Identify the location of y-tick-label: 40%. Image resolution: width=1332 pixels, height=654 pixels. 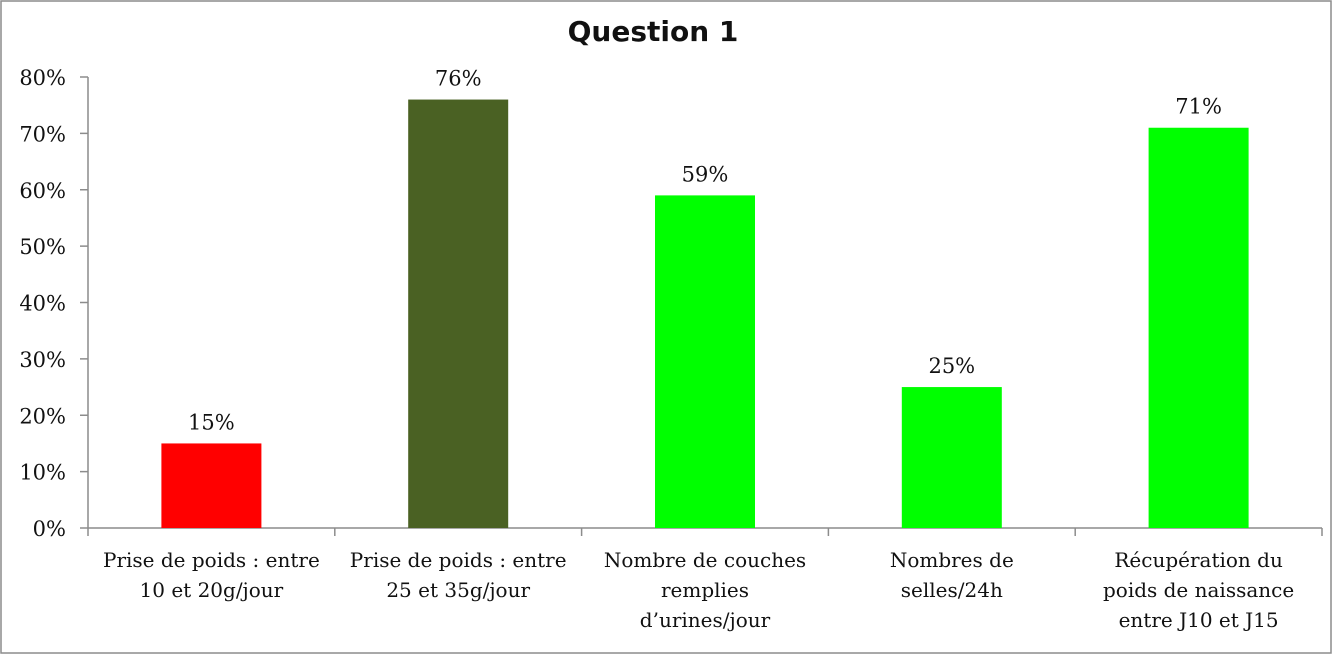
(42, 304).